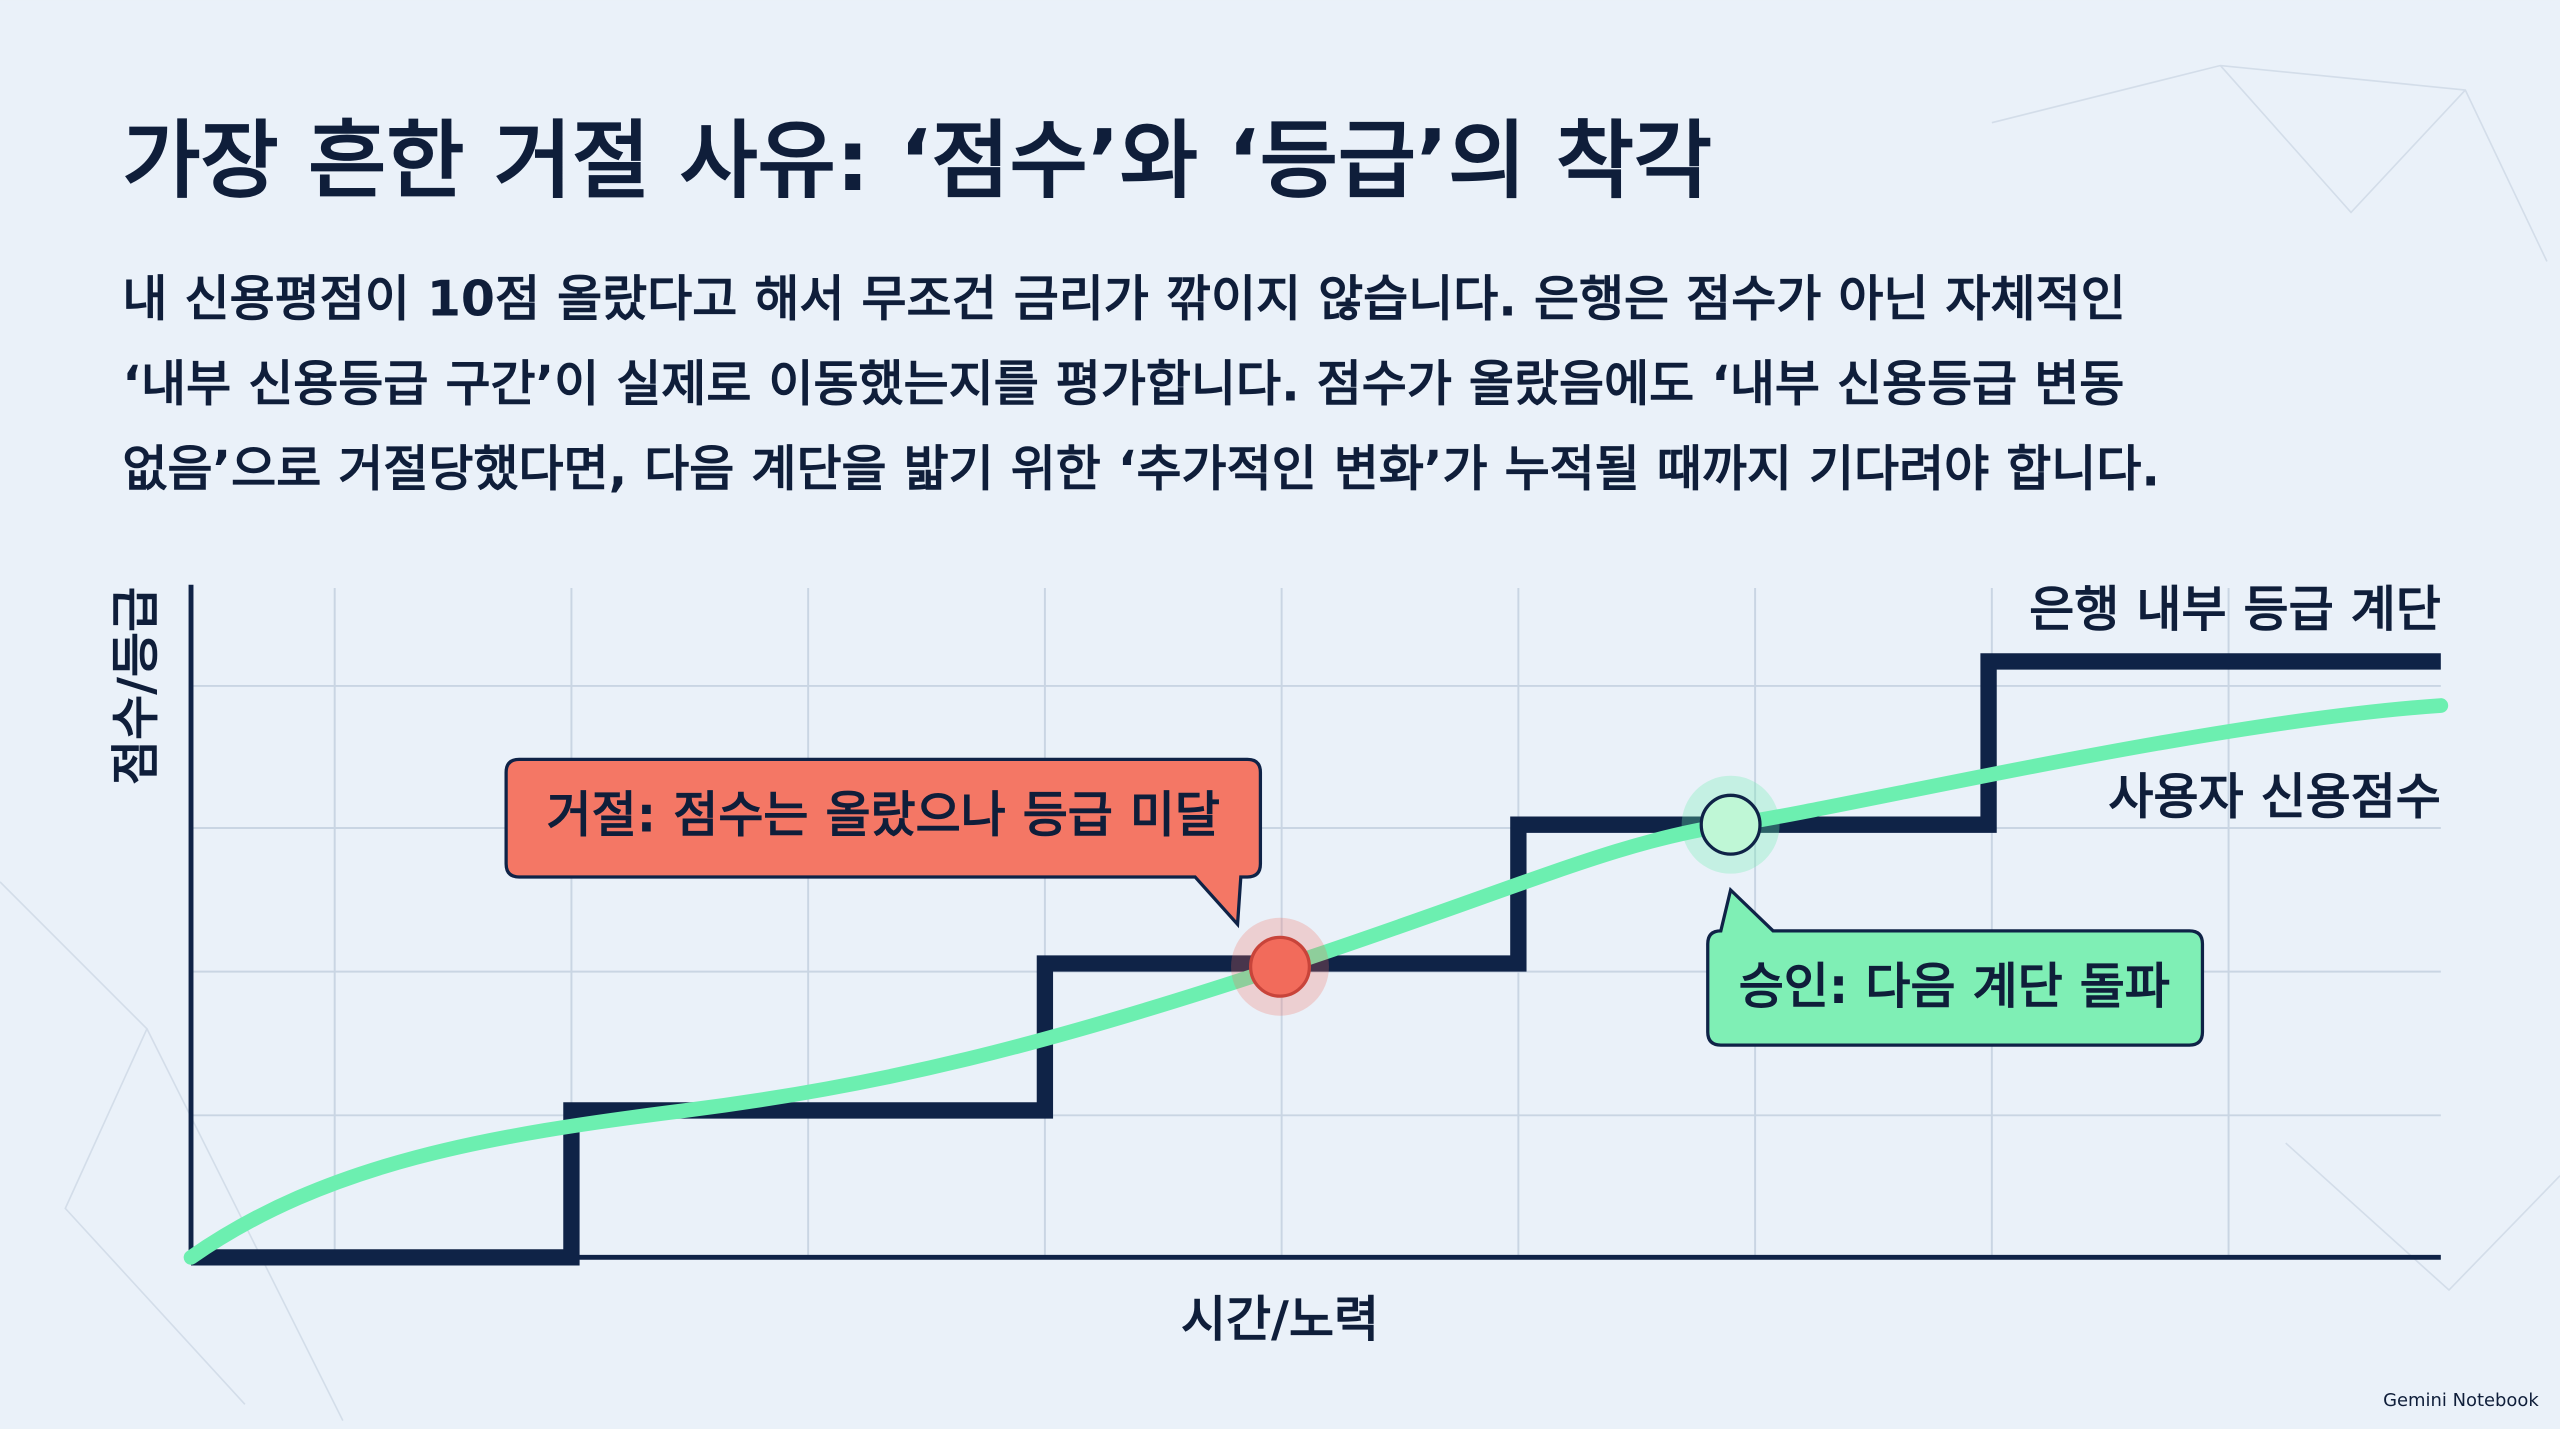 The height and width of the screenshot is (1429, 2560). I want to click on reject-point, so click(1280, 966).